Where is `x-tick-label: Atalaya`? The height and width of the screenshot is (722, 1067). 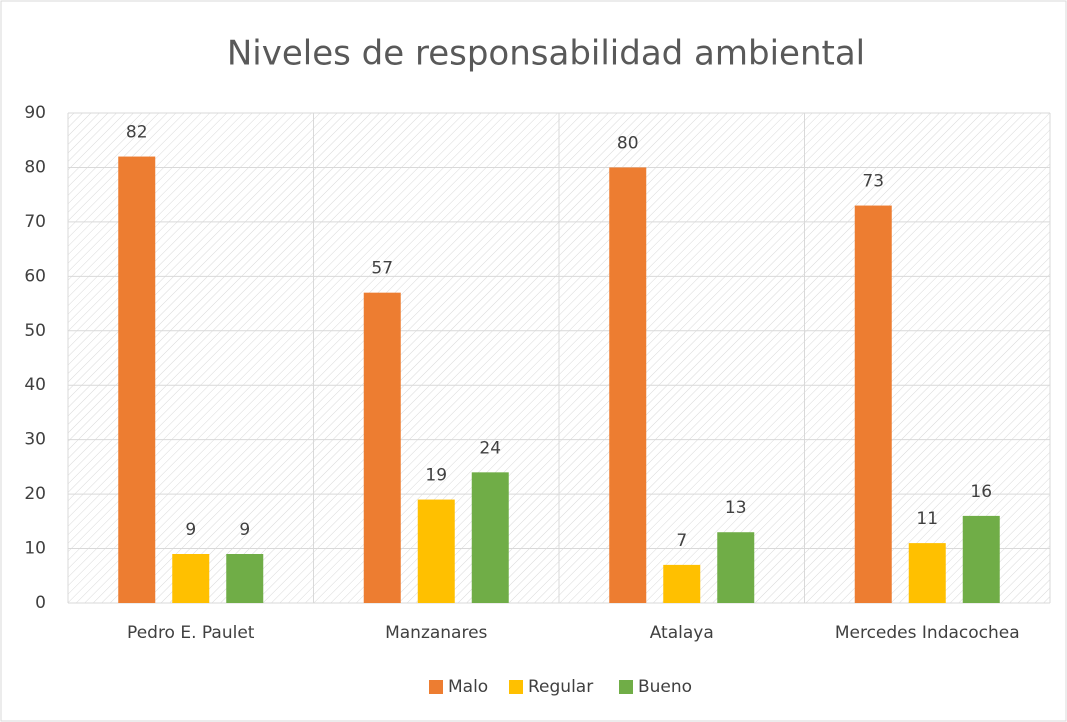
x-tick-label: Atalaya is located at coordinates (682, 633).